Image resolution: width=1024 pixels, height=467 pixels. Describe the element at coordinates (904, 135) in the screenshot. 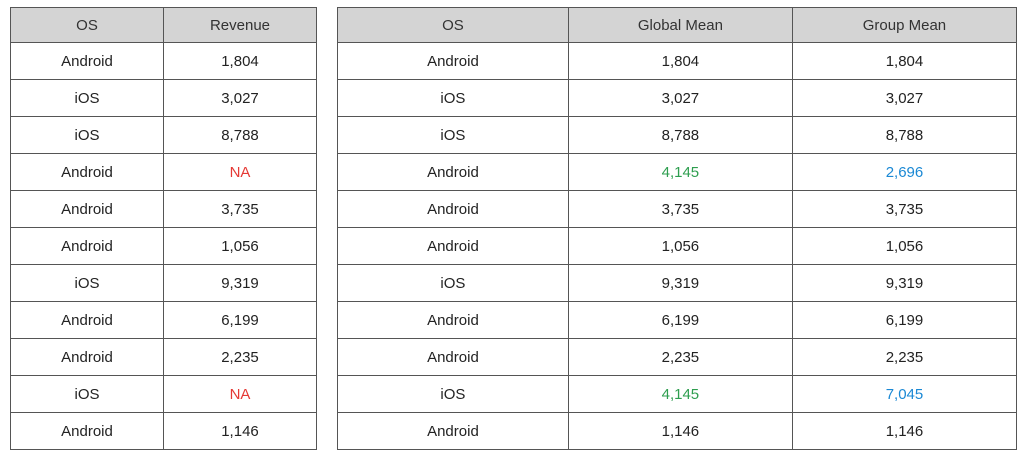

I see `group-mean-cell: 8,788` at that location.